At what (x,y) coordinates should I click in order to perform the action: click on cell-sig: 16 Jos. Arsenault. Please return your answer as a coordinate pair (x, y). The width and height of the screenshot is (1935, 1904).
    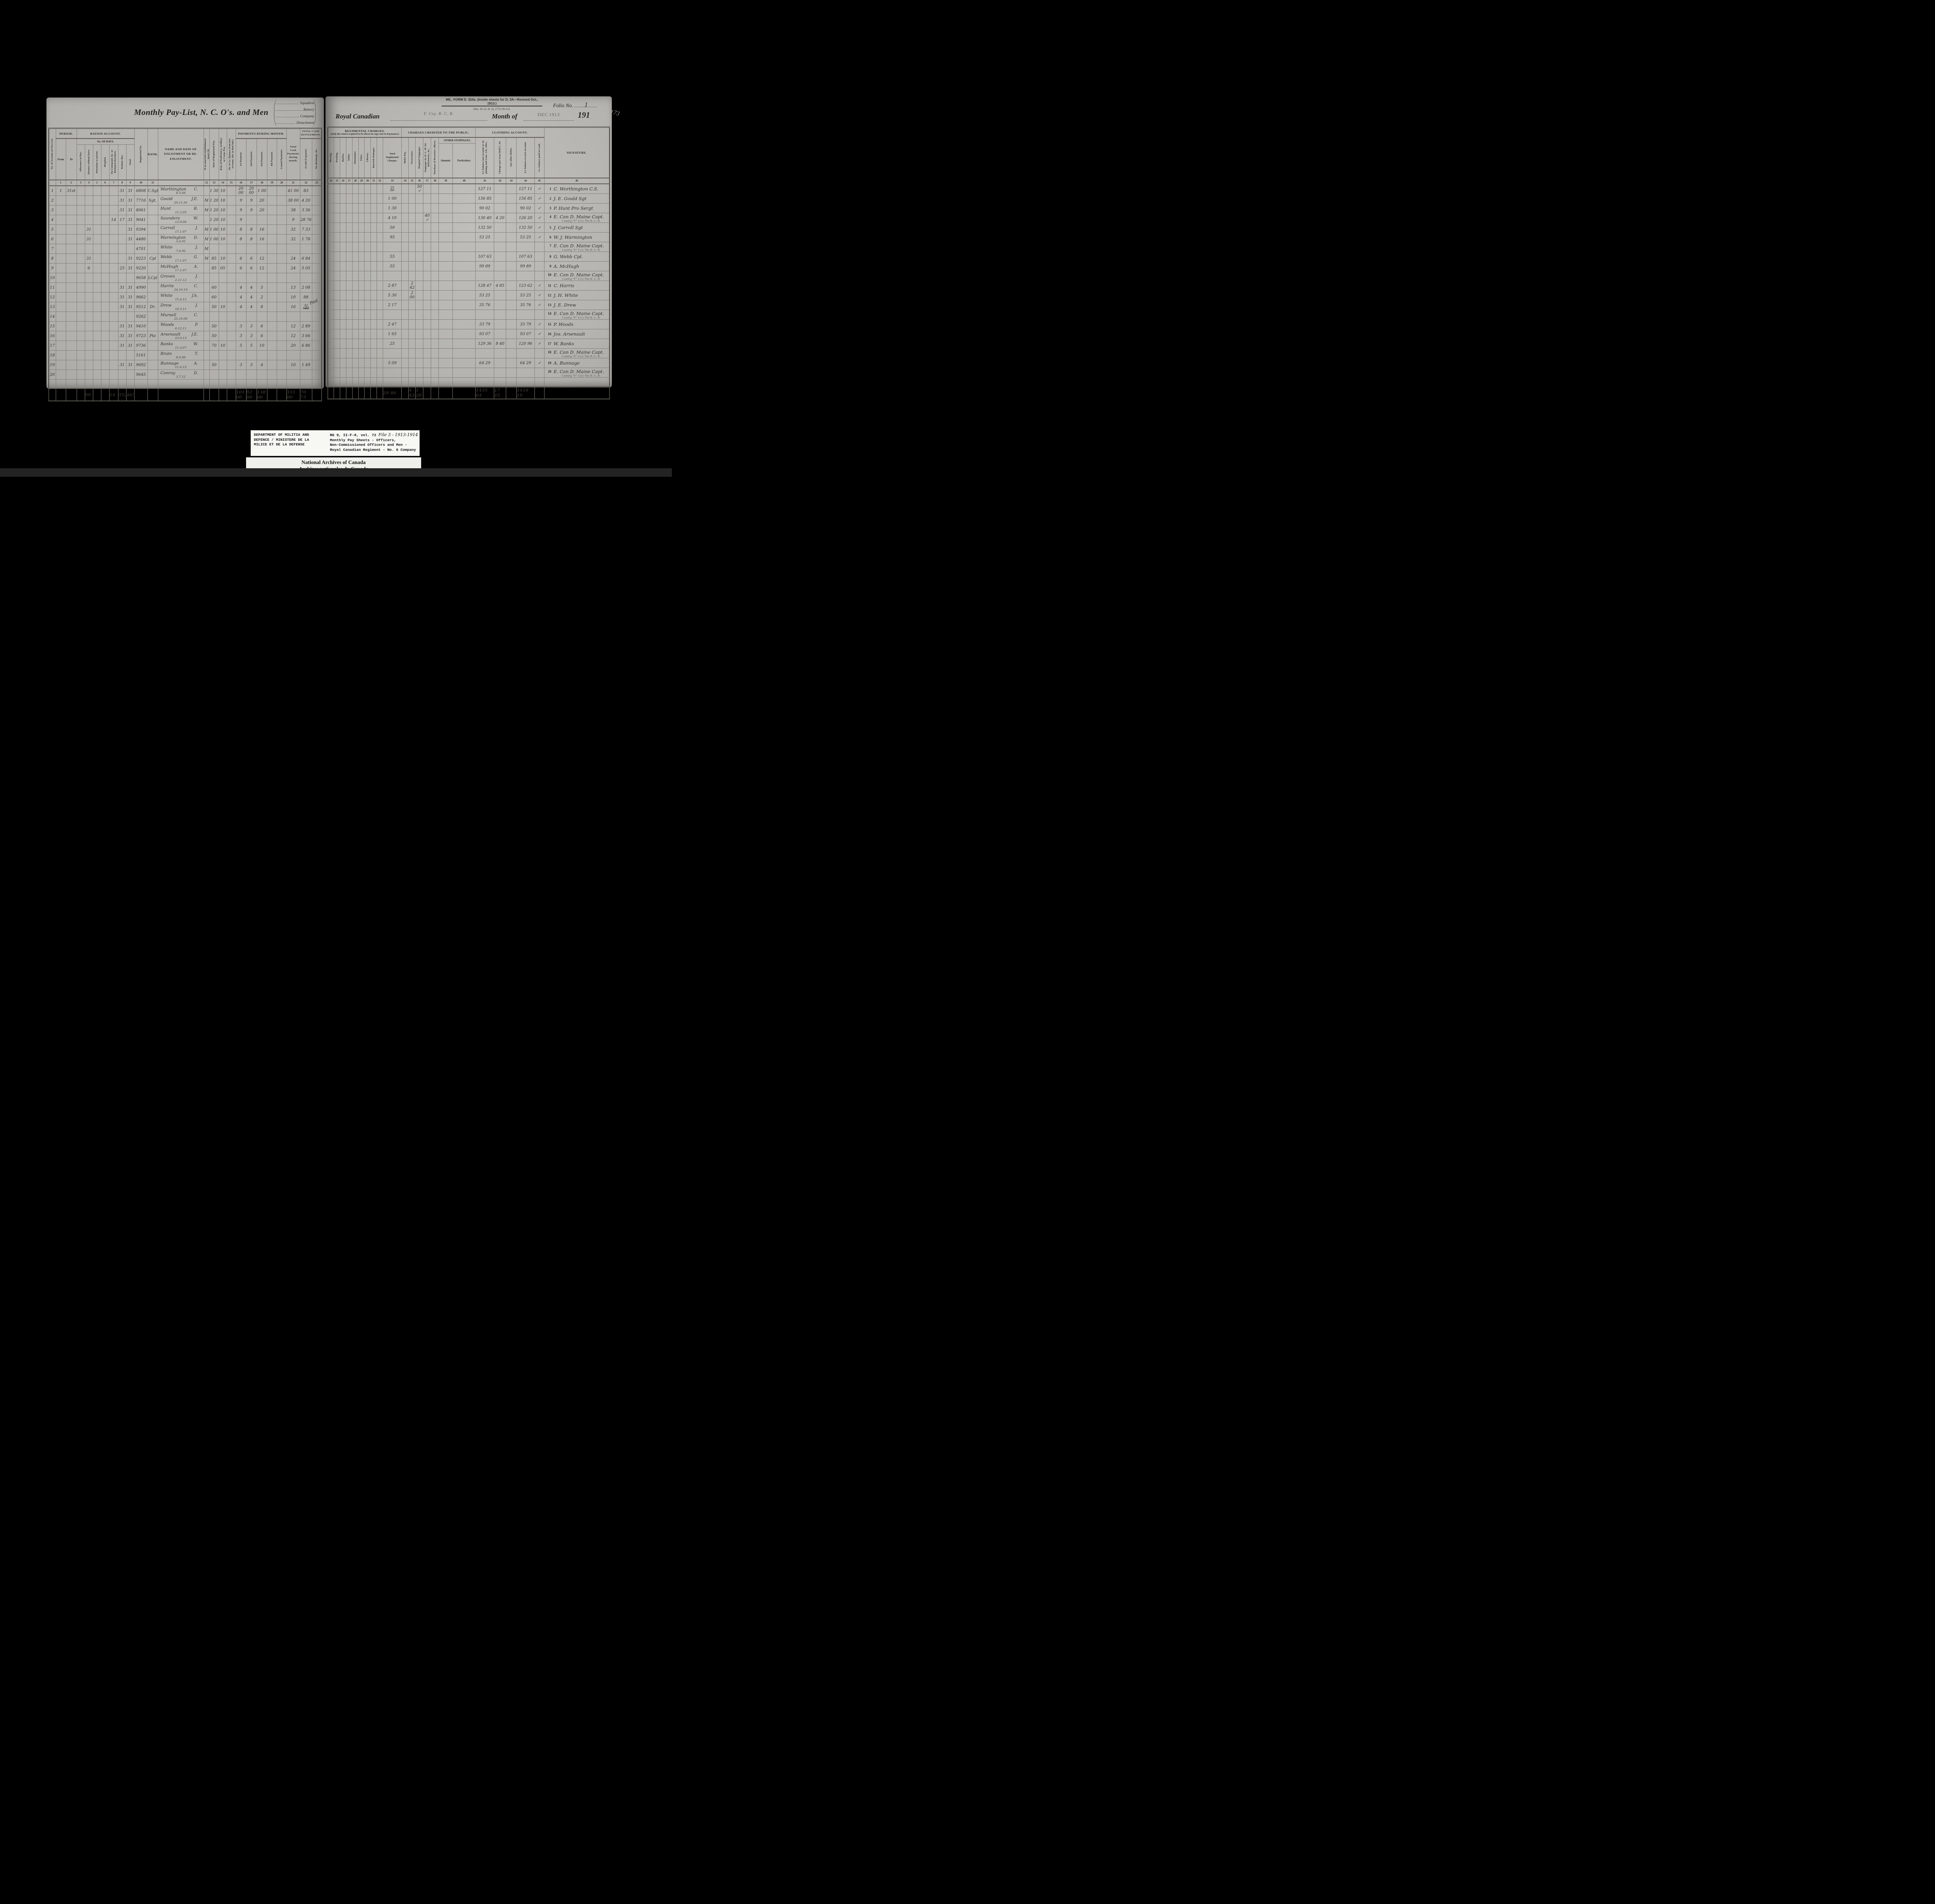
    Looking at the image, I should click on (577, 334).